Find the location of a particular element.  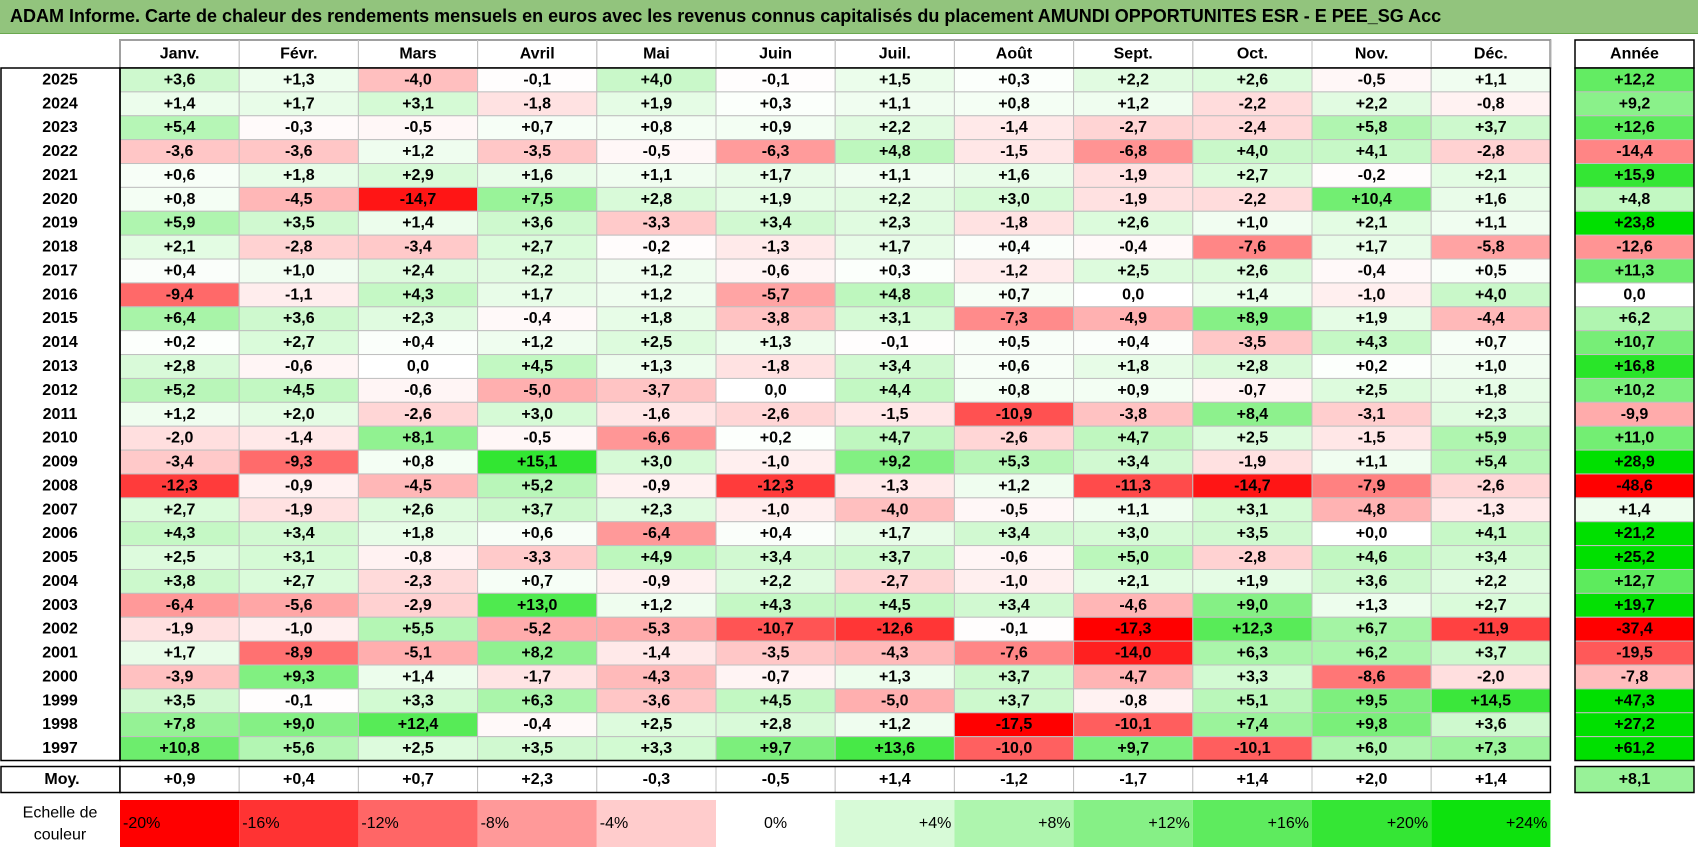

annual-value-label: -7,8 is located at coordinates (1635, 676).